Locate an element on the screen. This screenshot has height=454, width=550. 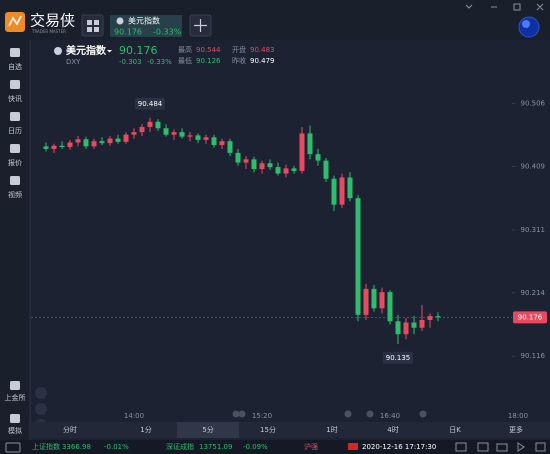
timeframe: 分时 is located at coordinates (70, 429).